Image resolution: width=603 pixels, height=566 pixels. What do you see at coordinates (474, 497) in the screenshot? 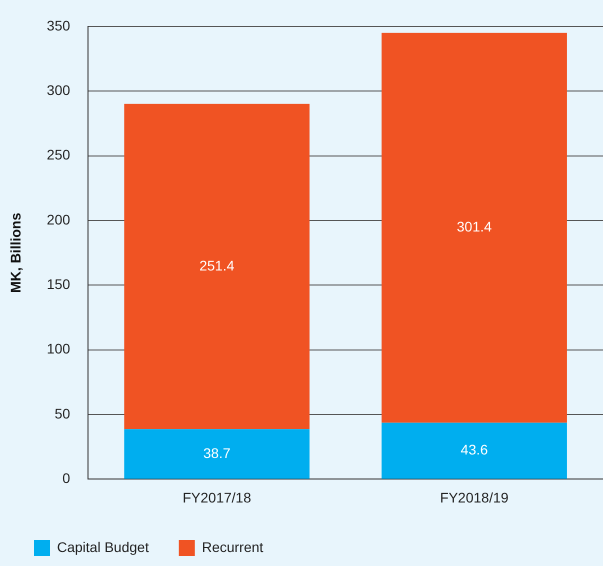
I see `x-tick-label: FY2018/19` at bounding box center [474, 497].